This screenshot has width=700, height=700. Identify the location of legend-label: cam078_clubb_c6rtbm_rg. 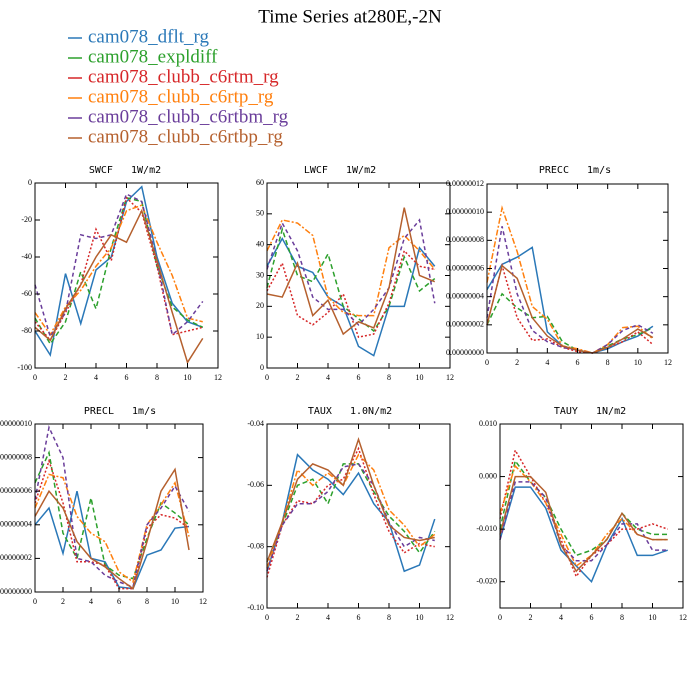
(188, 116).